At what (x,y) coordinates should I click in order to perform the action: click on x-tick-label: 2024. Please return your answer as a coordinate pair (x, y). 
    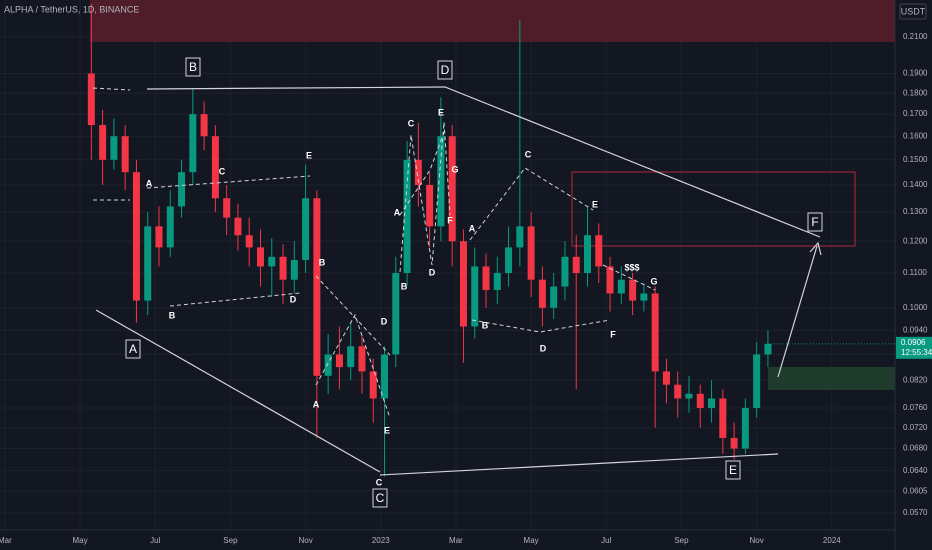
    Looking at the image, I should click on (832, 540).